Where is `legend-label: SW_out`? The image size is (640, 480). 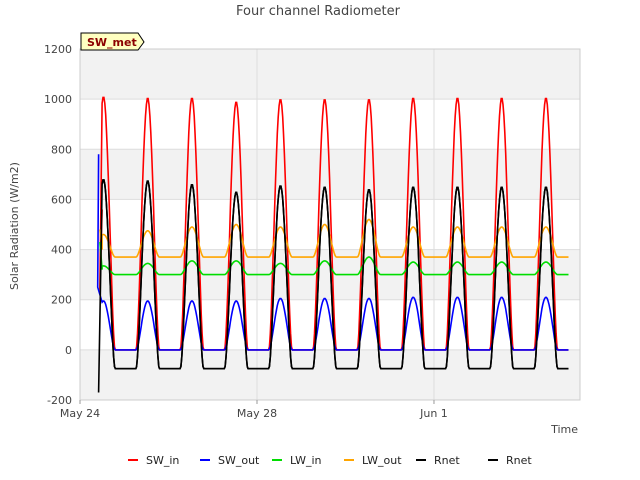 legend-label: SW_out is located at coordinates (239, 460).